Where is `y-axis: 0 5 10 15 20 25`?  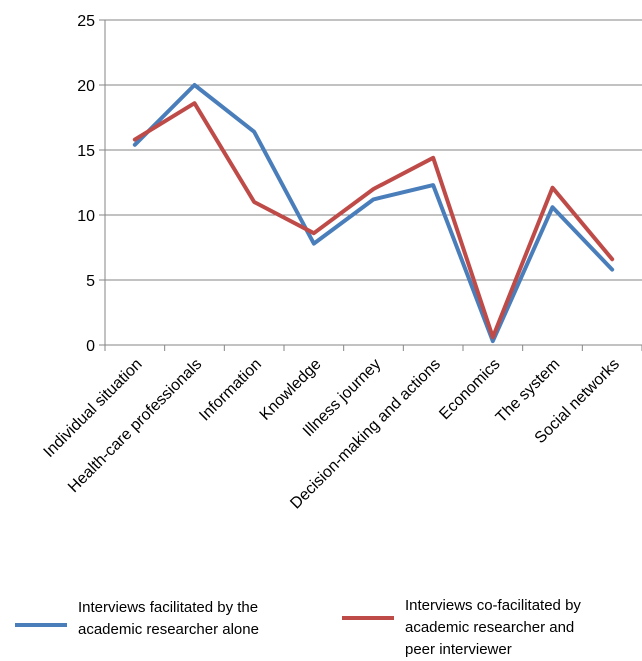 y-axis: 0 5 10 15 20 25 is located at coordinates (91, 184).